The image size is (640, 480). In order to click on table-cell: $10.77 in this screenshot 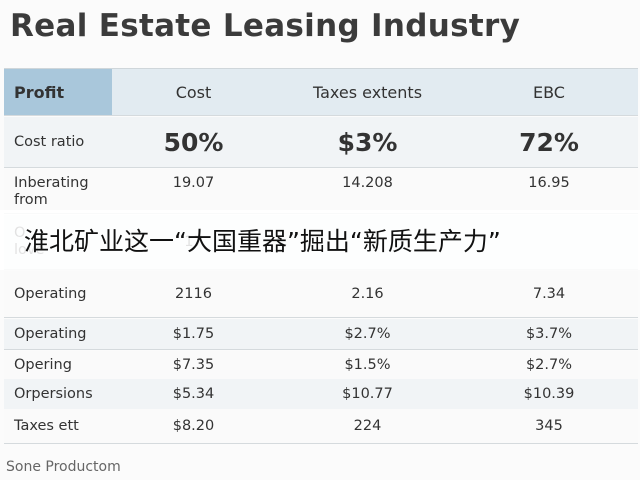, I will do `click(367, 394)`.